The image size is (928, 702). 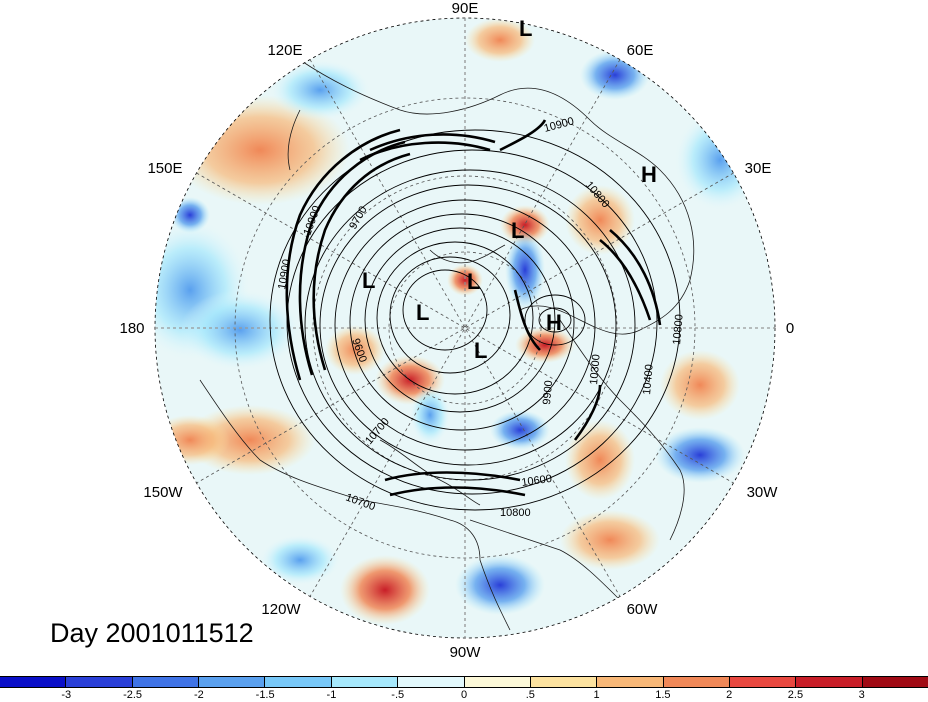 I want to click on lon-label-120e: 120E, so click(x=284, y=50).